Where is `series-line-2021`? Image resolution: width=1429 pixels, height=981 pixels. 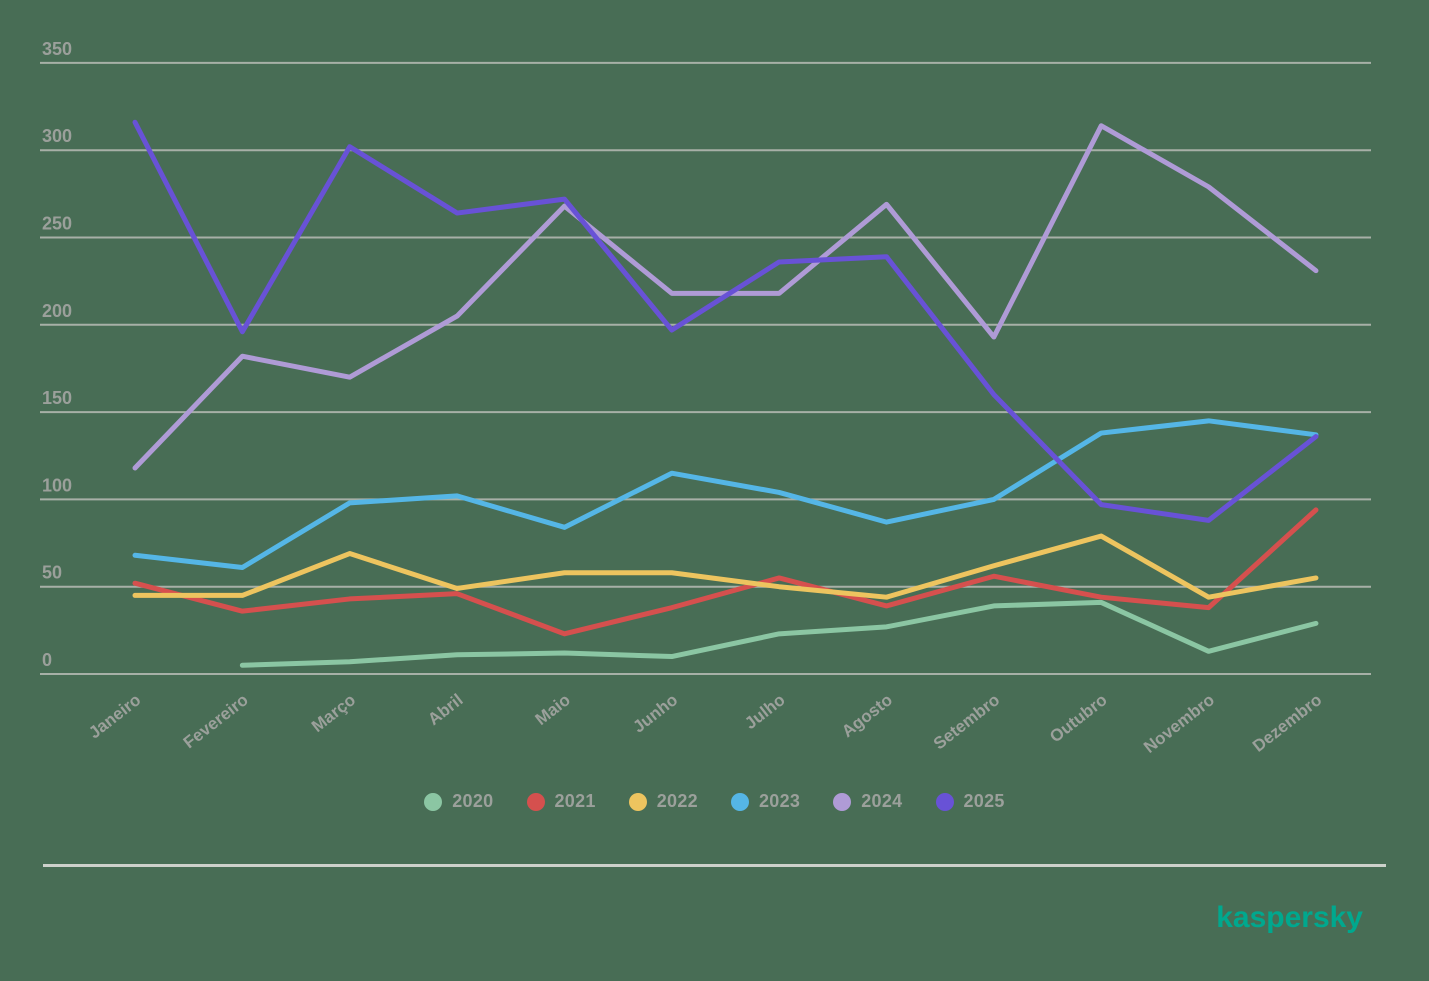 series-line-2021 is located at coordinates (725, 572).